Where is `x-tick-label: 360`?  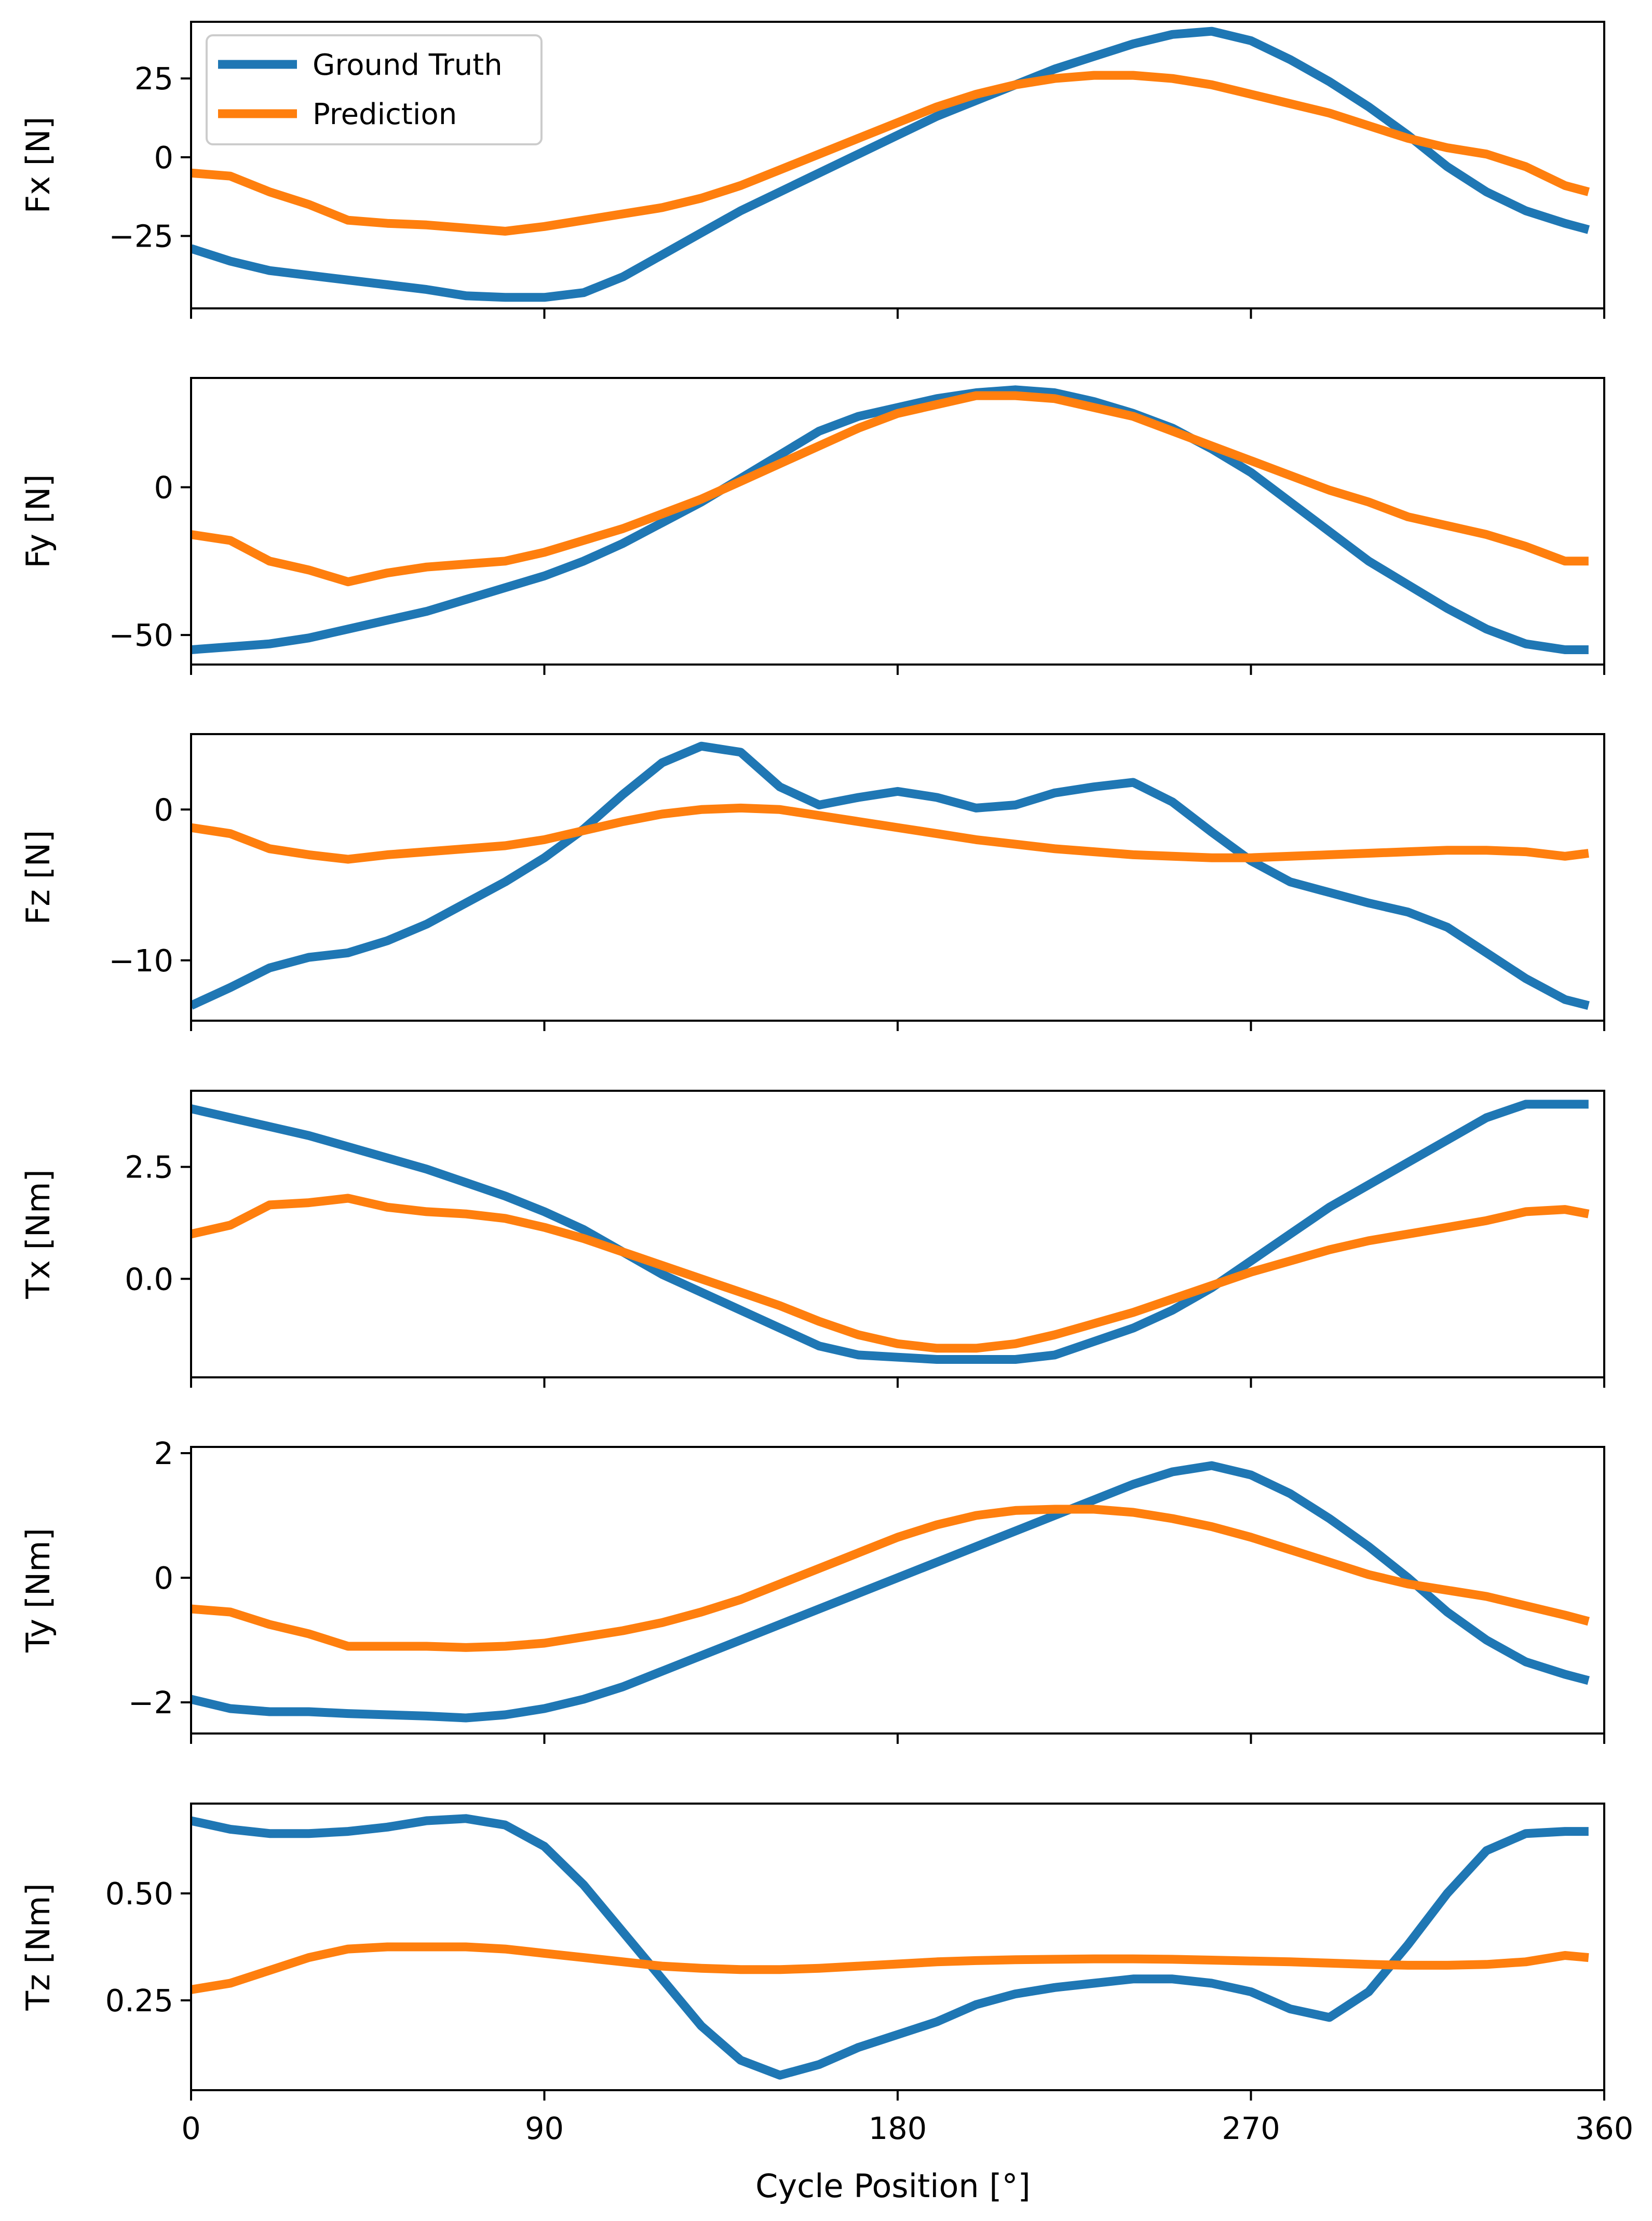 x-tick-label: 360 is located at coordinates (1605, 2128).